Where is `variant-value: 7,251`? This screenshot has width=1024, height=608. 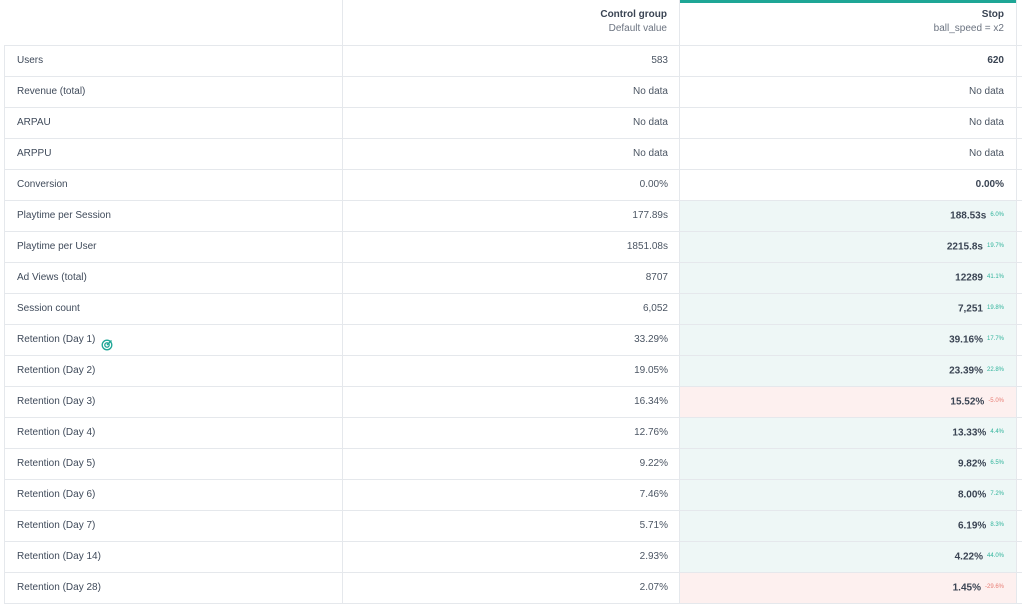 variant-value: 7,251 is located at coordinates (970, 309).